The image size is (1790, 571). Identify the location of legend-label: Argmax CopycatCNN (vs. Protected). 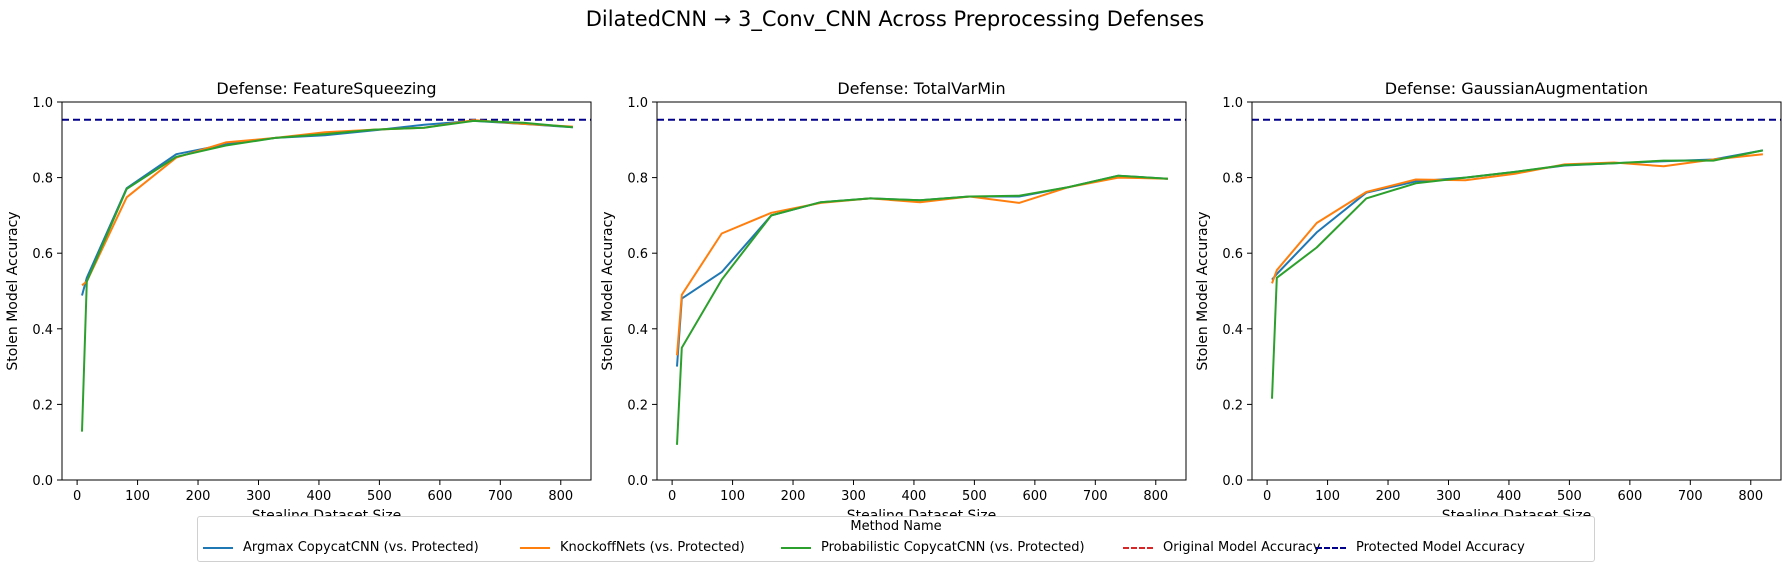
(361, 547).